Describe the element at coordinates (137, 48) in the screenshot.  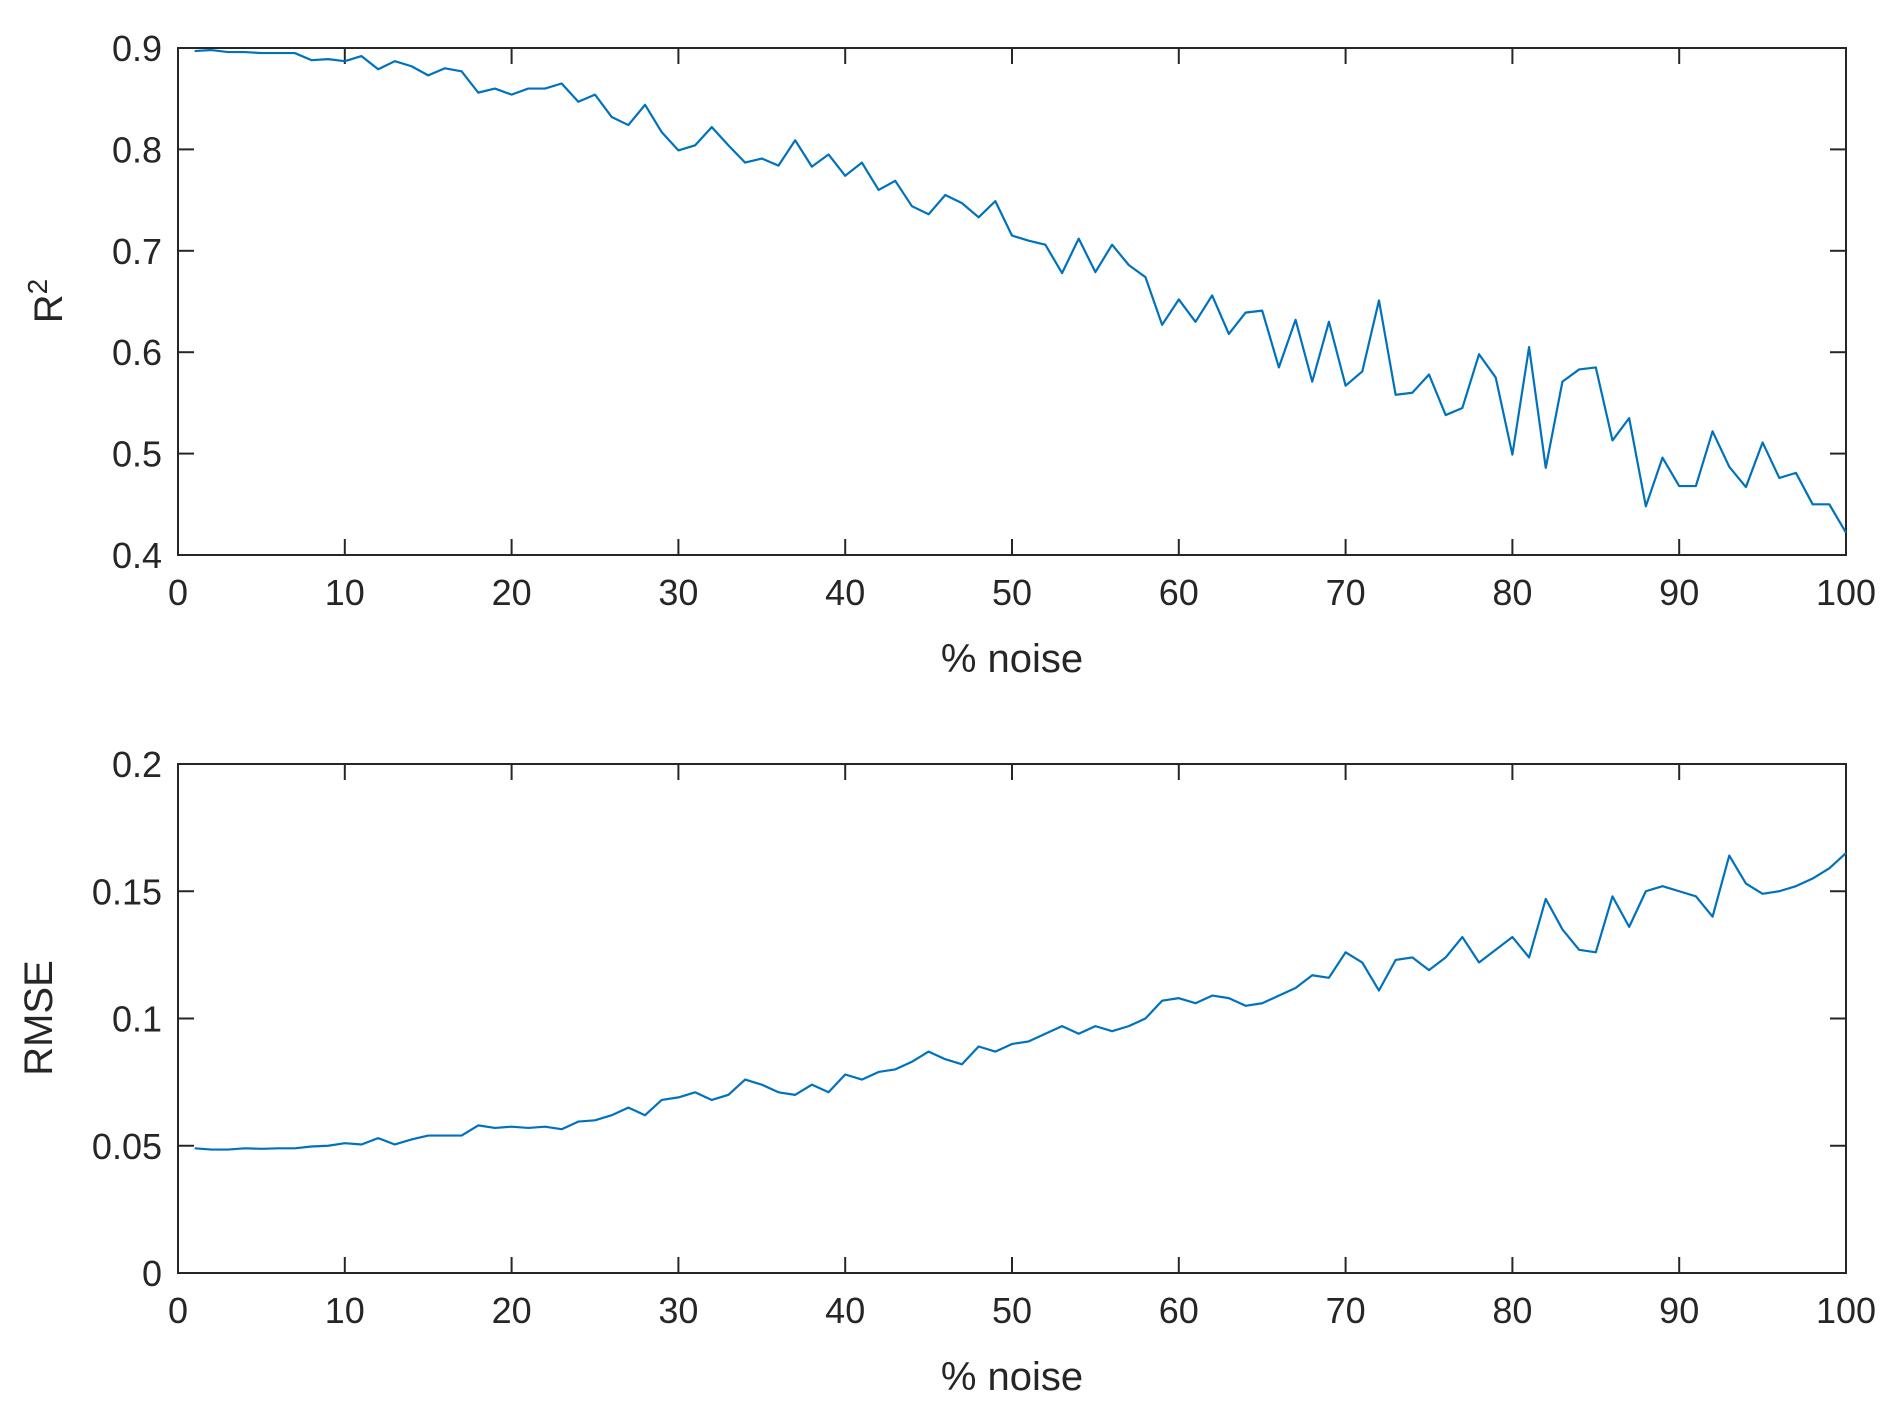
I see `r2-ytick-label: 0.9` at that location.